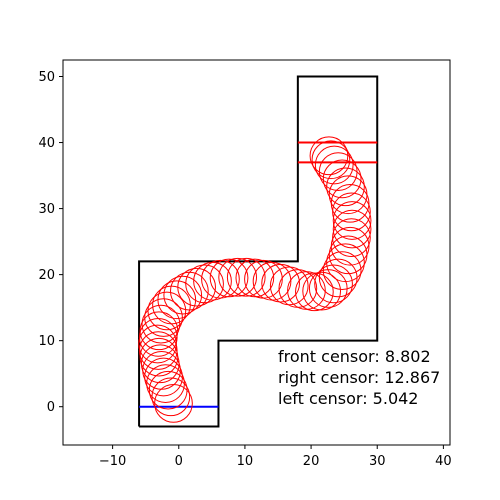 The image size is (500, 500). Describe the element at coordinates (50, 242) in the screenshot. I see `y-axis-ticks: 0 10 20 30 40 50` at that location.